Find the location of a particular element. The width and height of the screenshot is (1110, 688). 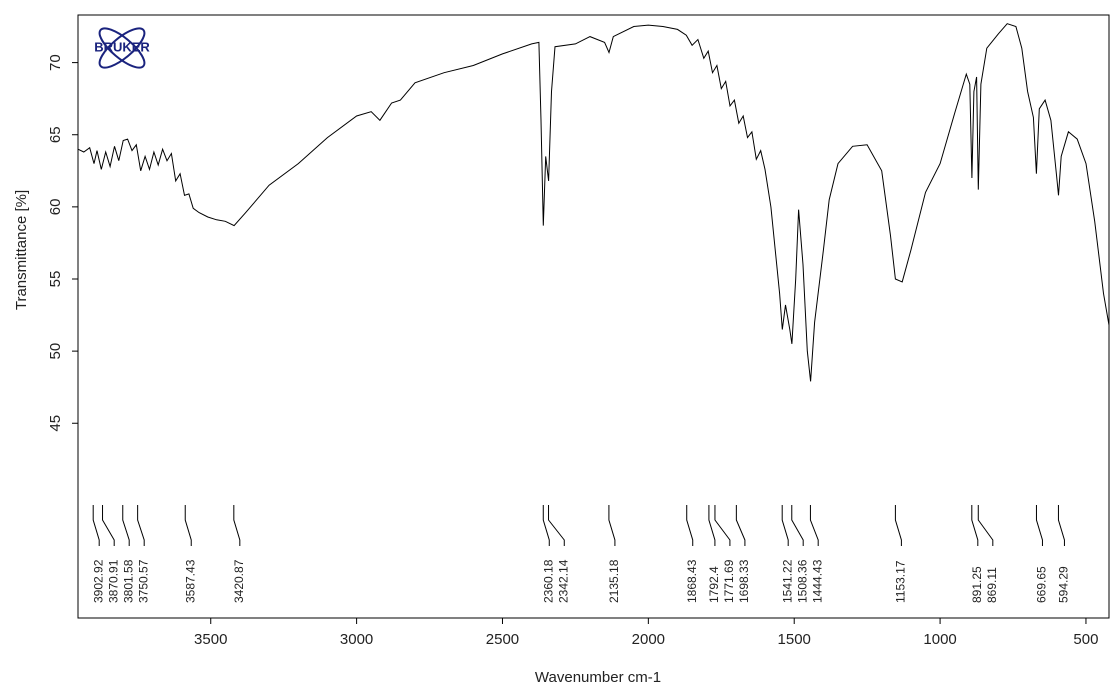

logo-text: BRUKER is located at coordinates (122, 46).